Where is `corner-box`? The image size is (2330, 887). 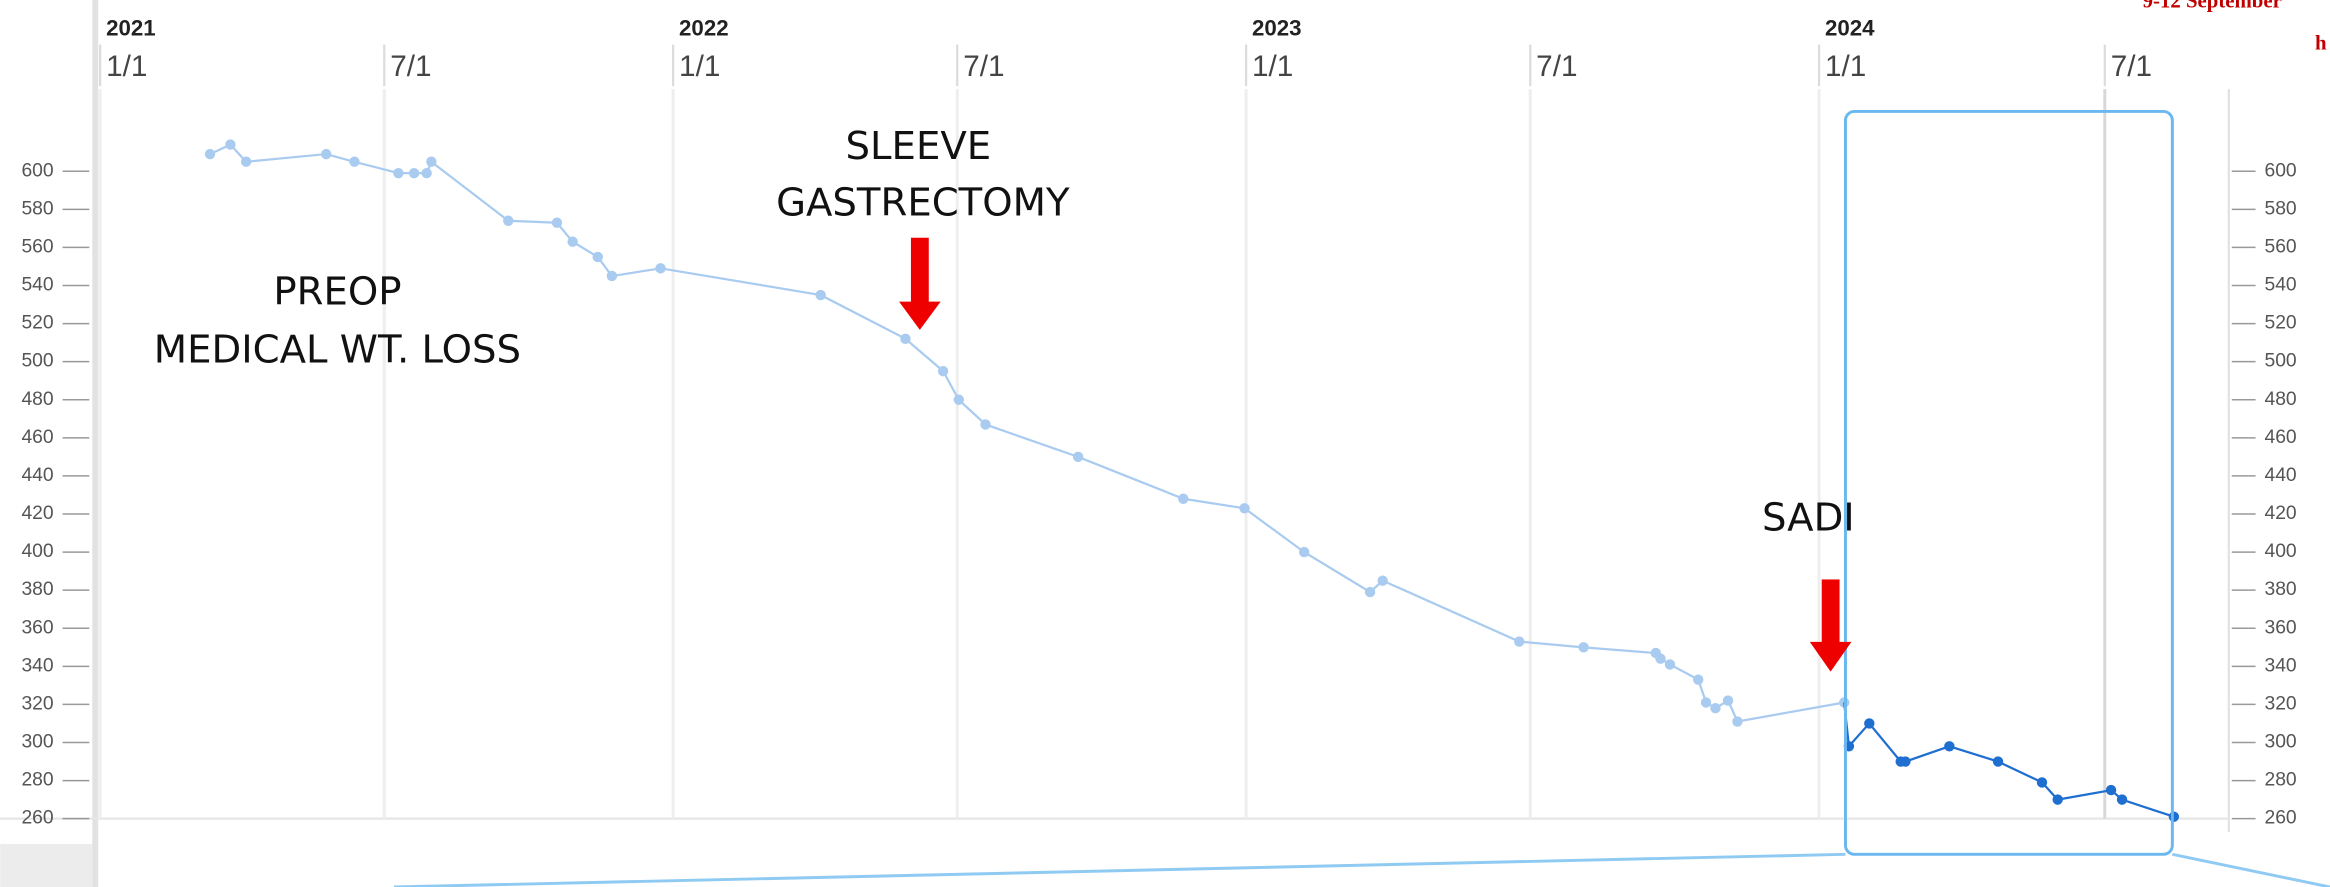
corner-box is located at coordinates (46, 865).